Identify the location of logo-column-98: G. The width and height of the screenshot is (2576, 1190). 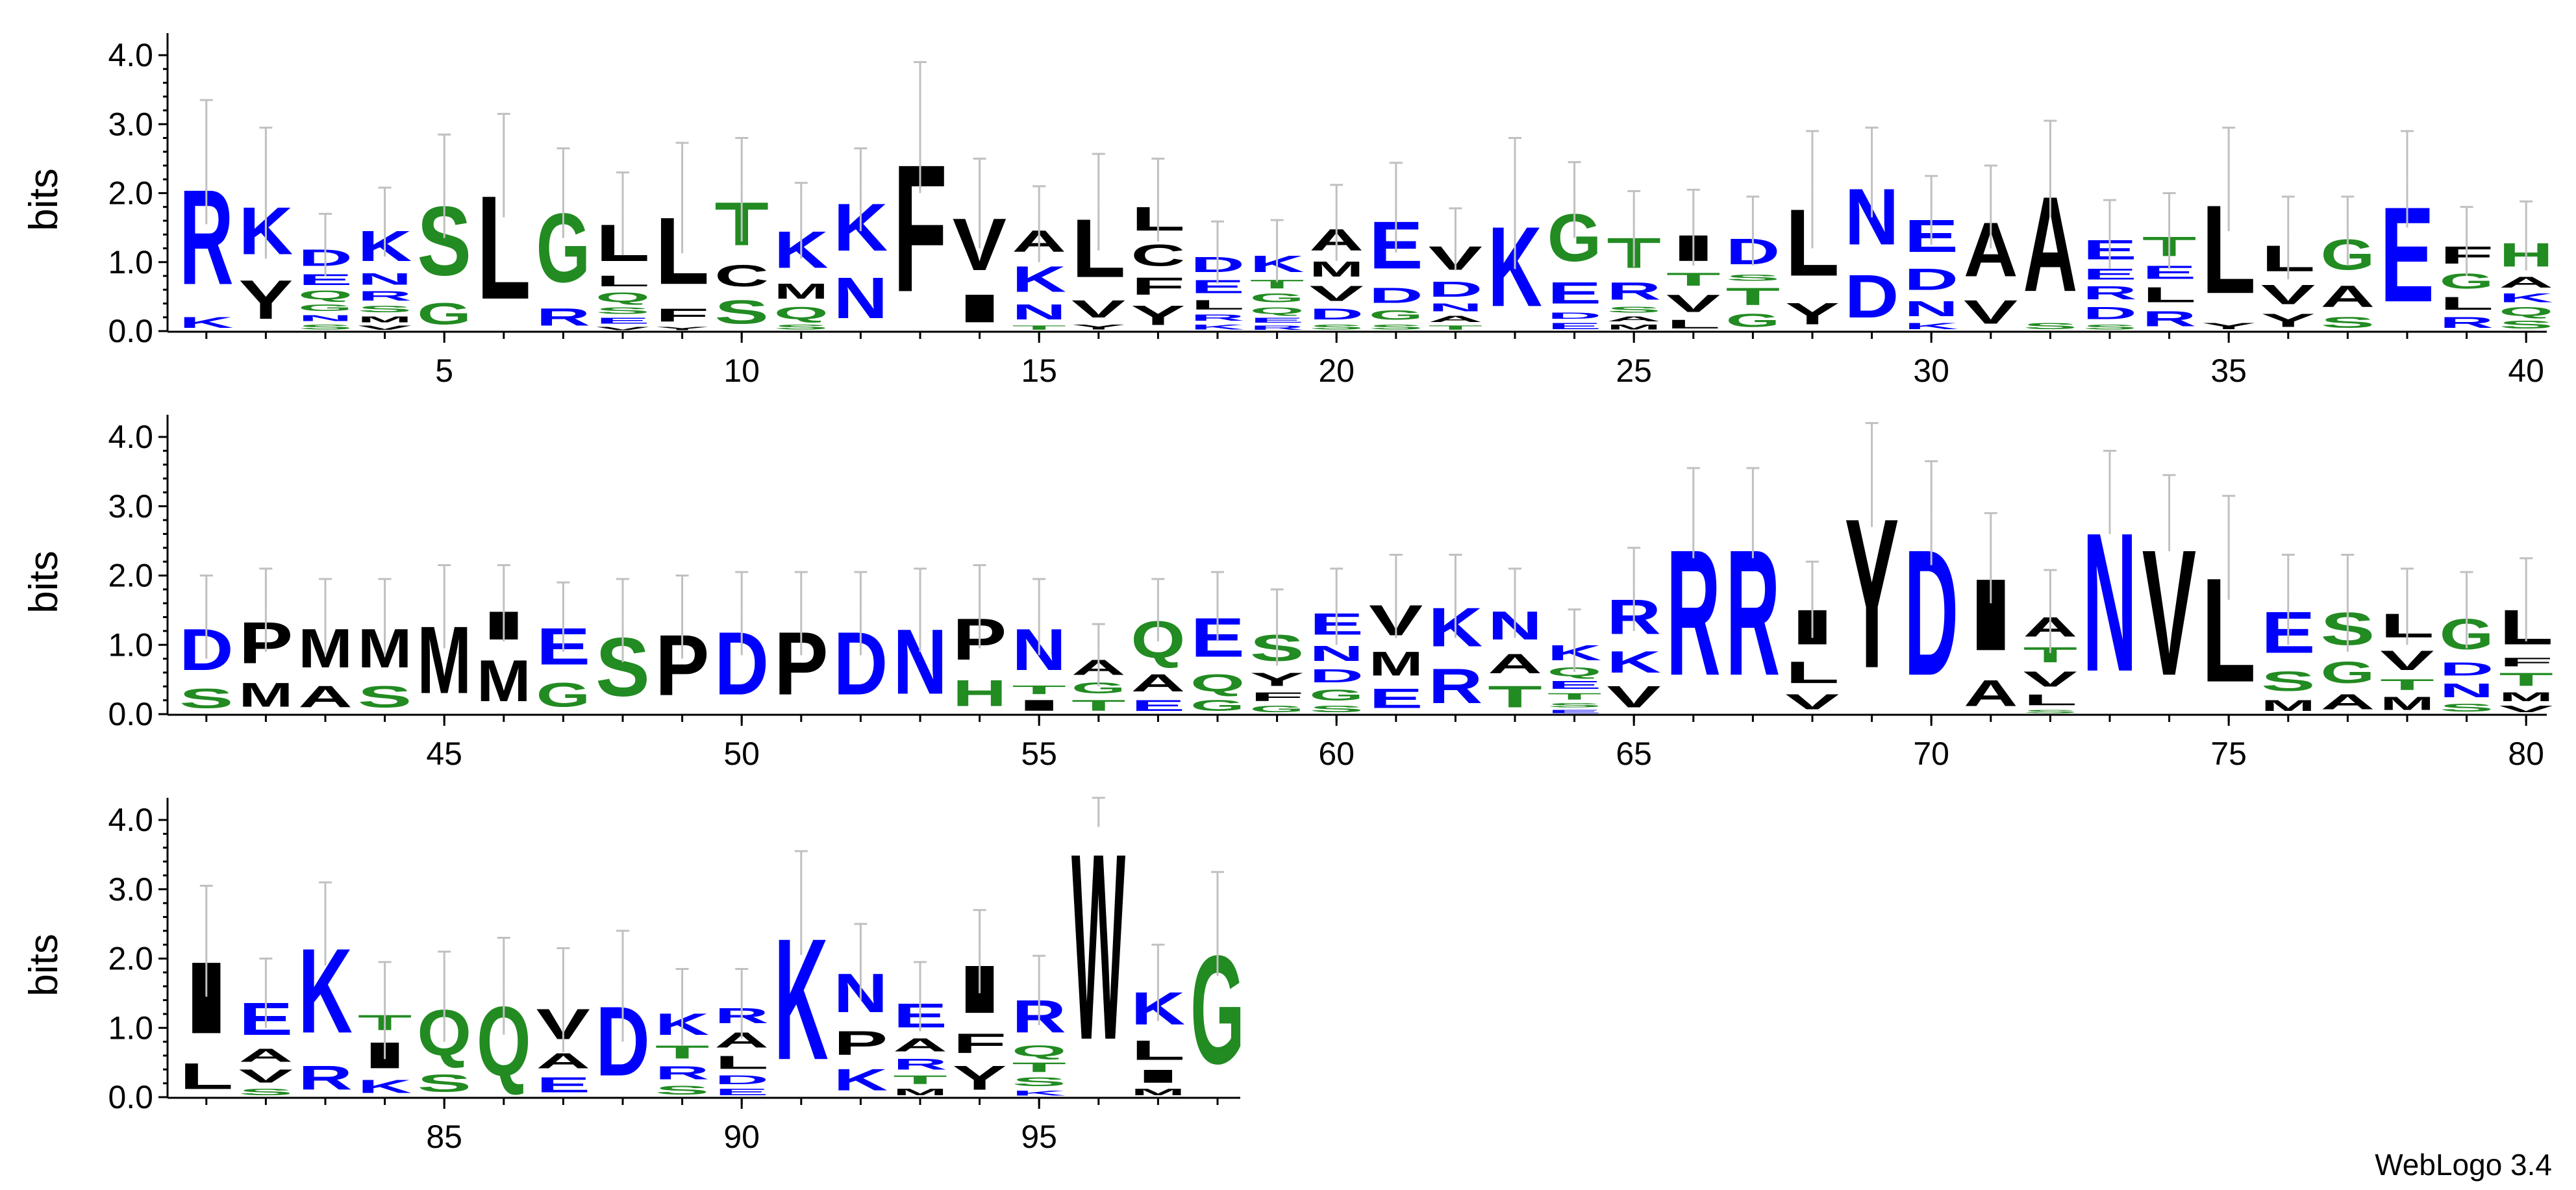
(1217, 984).